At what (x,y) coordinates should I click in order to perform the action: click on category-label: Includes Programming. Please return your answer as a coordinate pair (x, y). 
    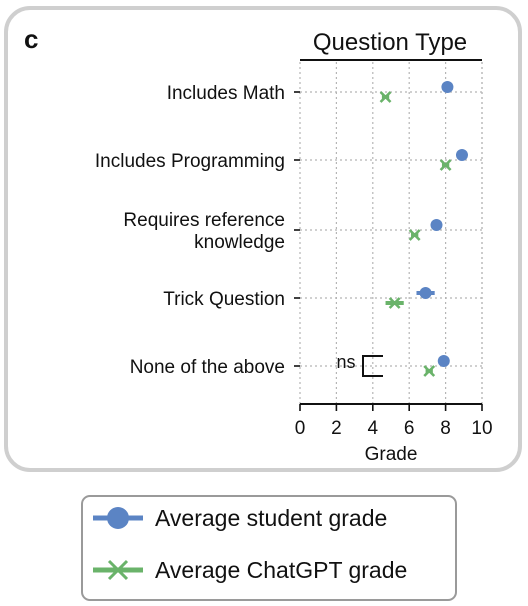
    Looking at the image, I should click on (190, 161).